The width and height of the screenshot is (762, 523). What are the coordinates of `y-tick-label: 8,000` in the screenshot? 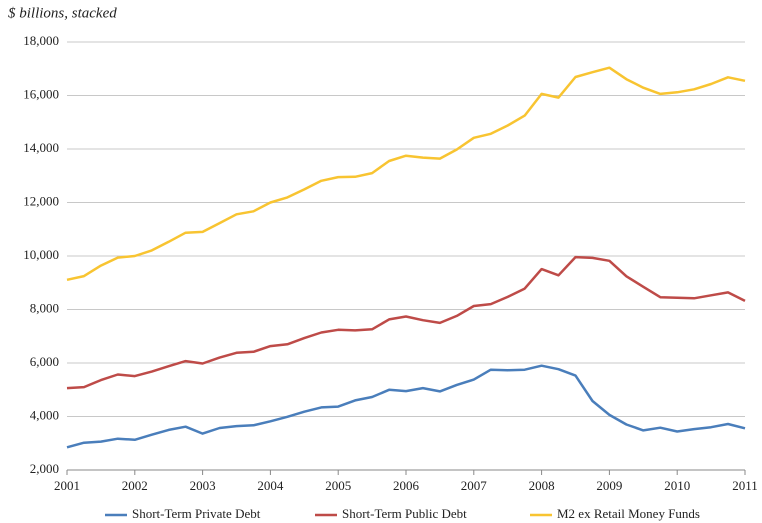 It's located at (44, 307).